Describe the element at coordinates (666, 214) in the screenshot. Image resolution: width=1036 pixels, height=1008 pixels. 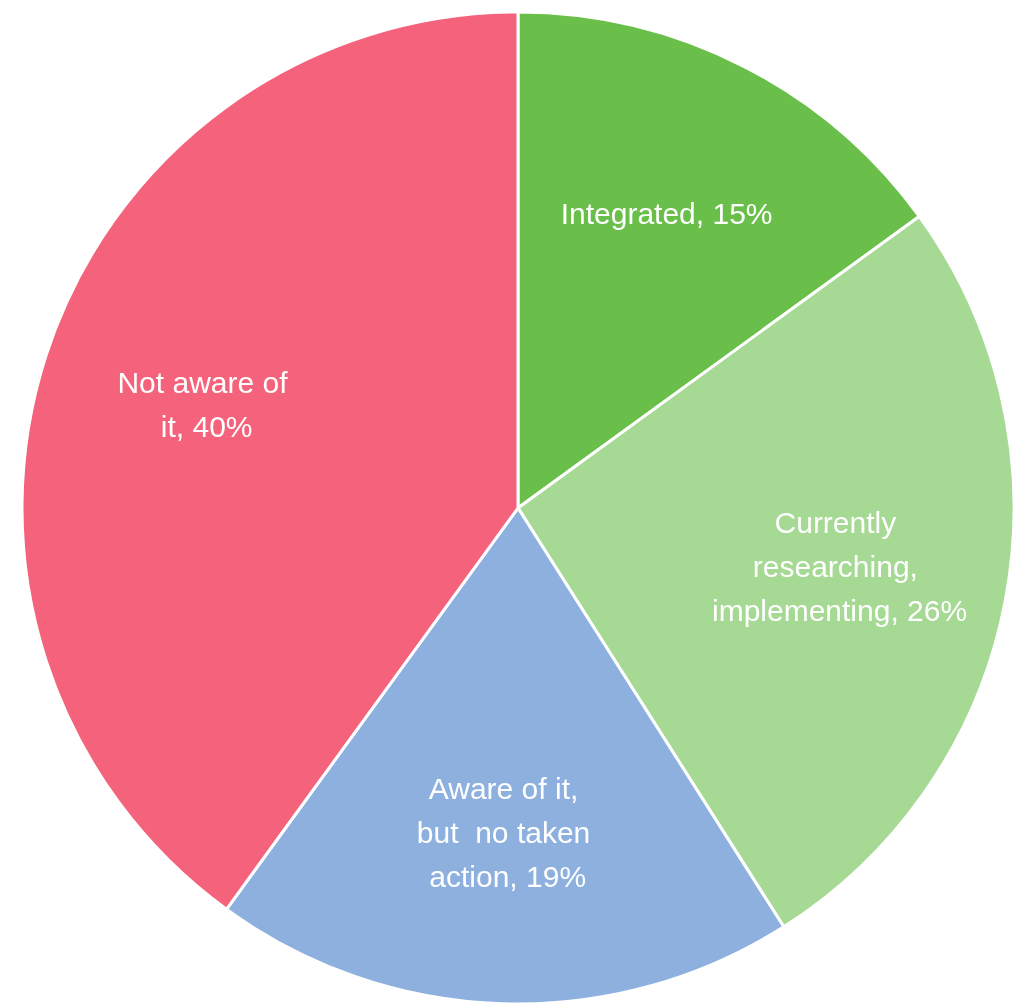
I see `slice-label: Integrated, 15%` at that location.